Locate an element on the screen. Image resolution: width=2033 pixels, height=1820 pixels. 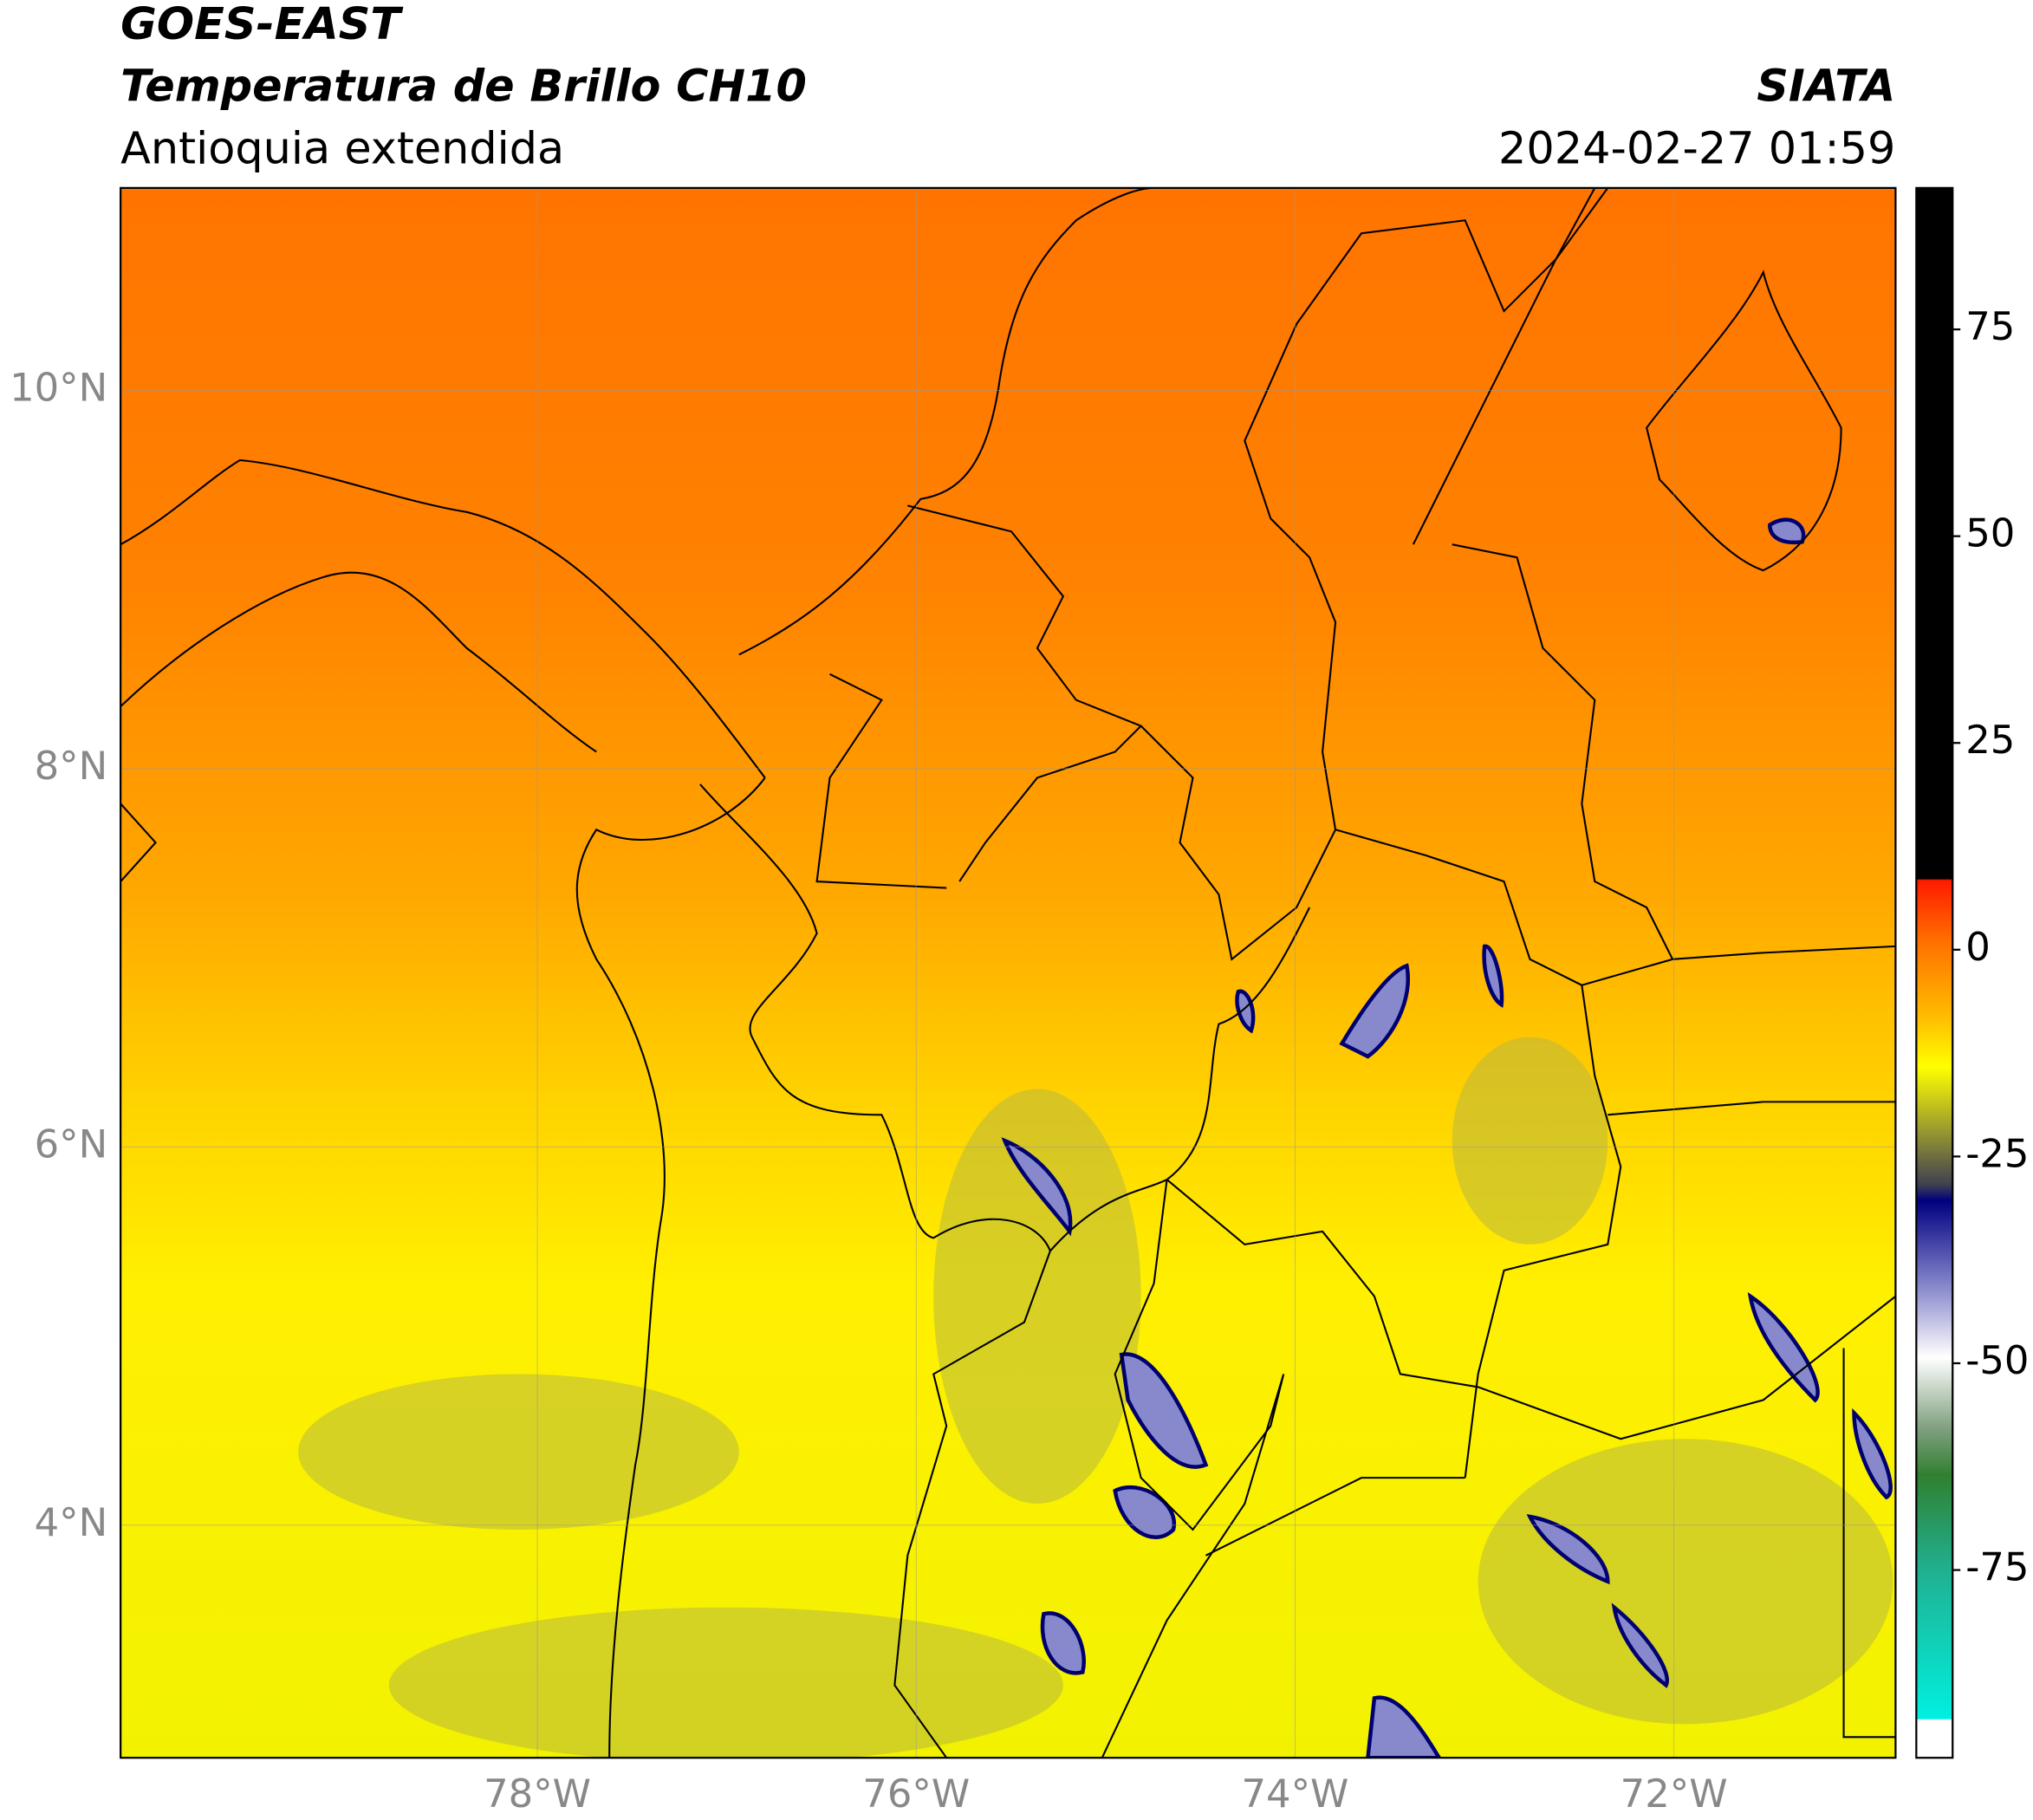
colorbar-tick-label: 25 is located at coordinates (1990, 740).